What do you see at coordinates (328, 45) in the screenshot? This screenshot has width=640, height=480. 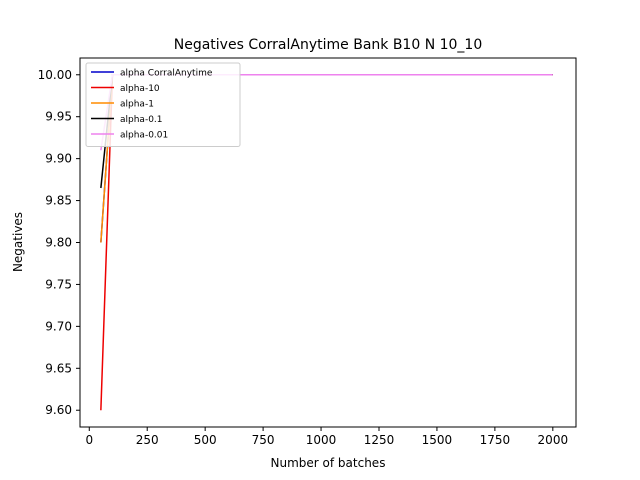 I see `chart-title: Negatives CorralAnytime Bank B10 N 10_10` at bounding box center [328, 45].